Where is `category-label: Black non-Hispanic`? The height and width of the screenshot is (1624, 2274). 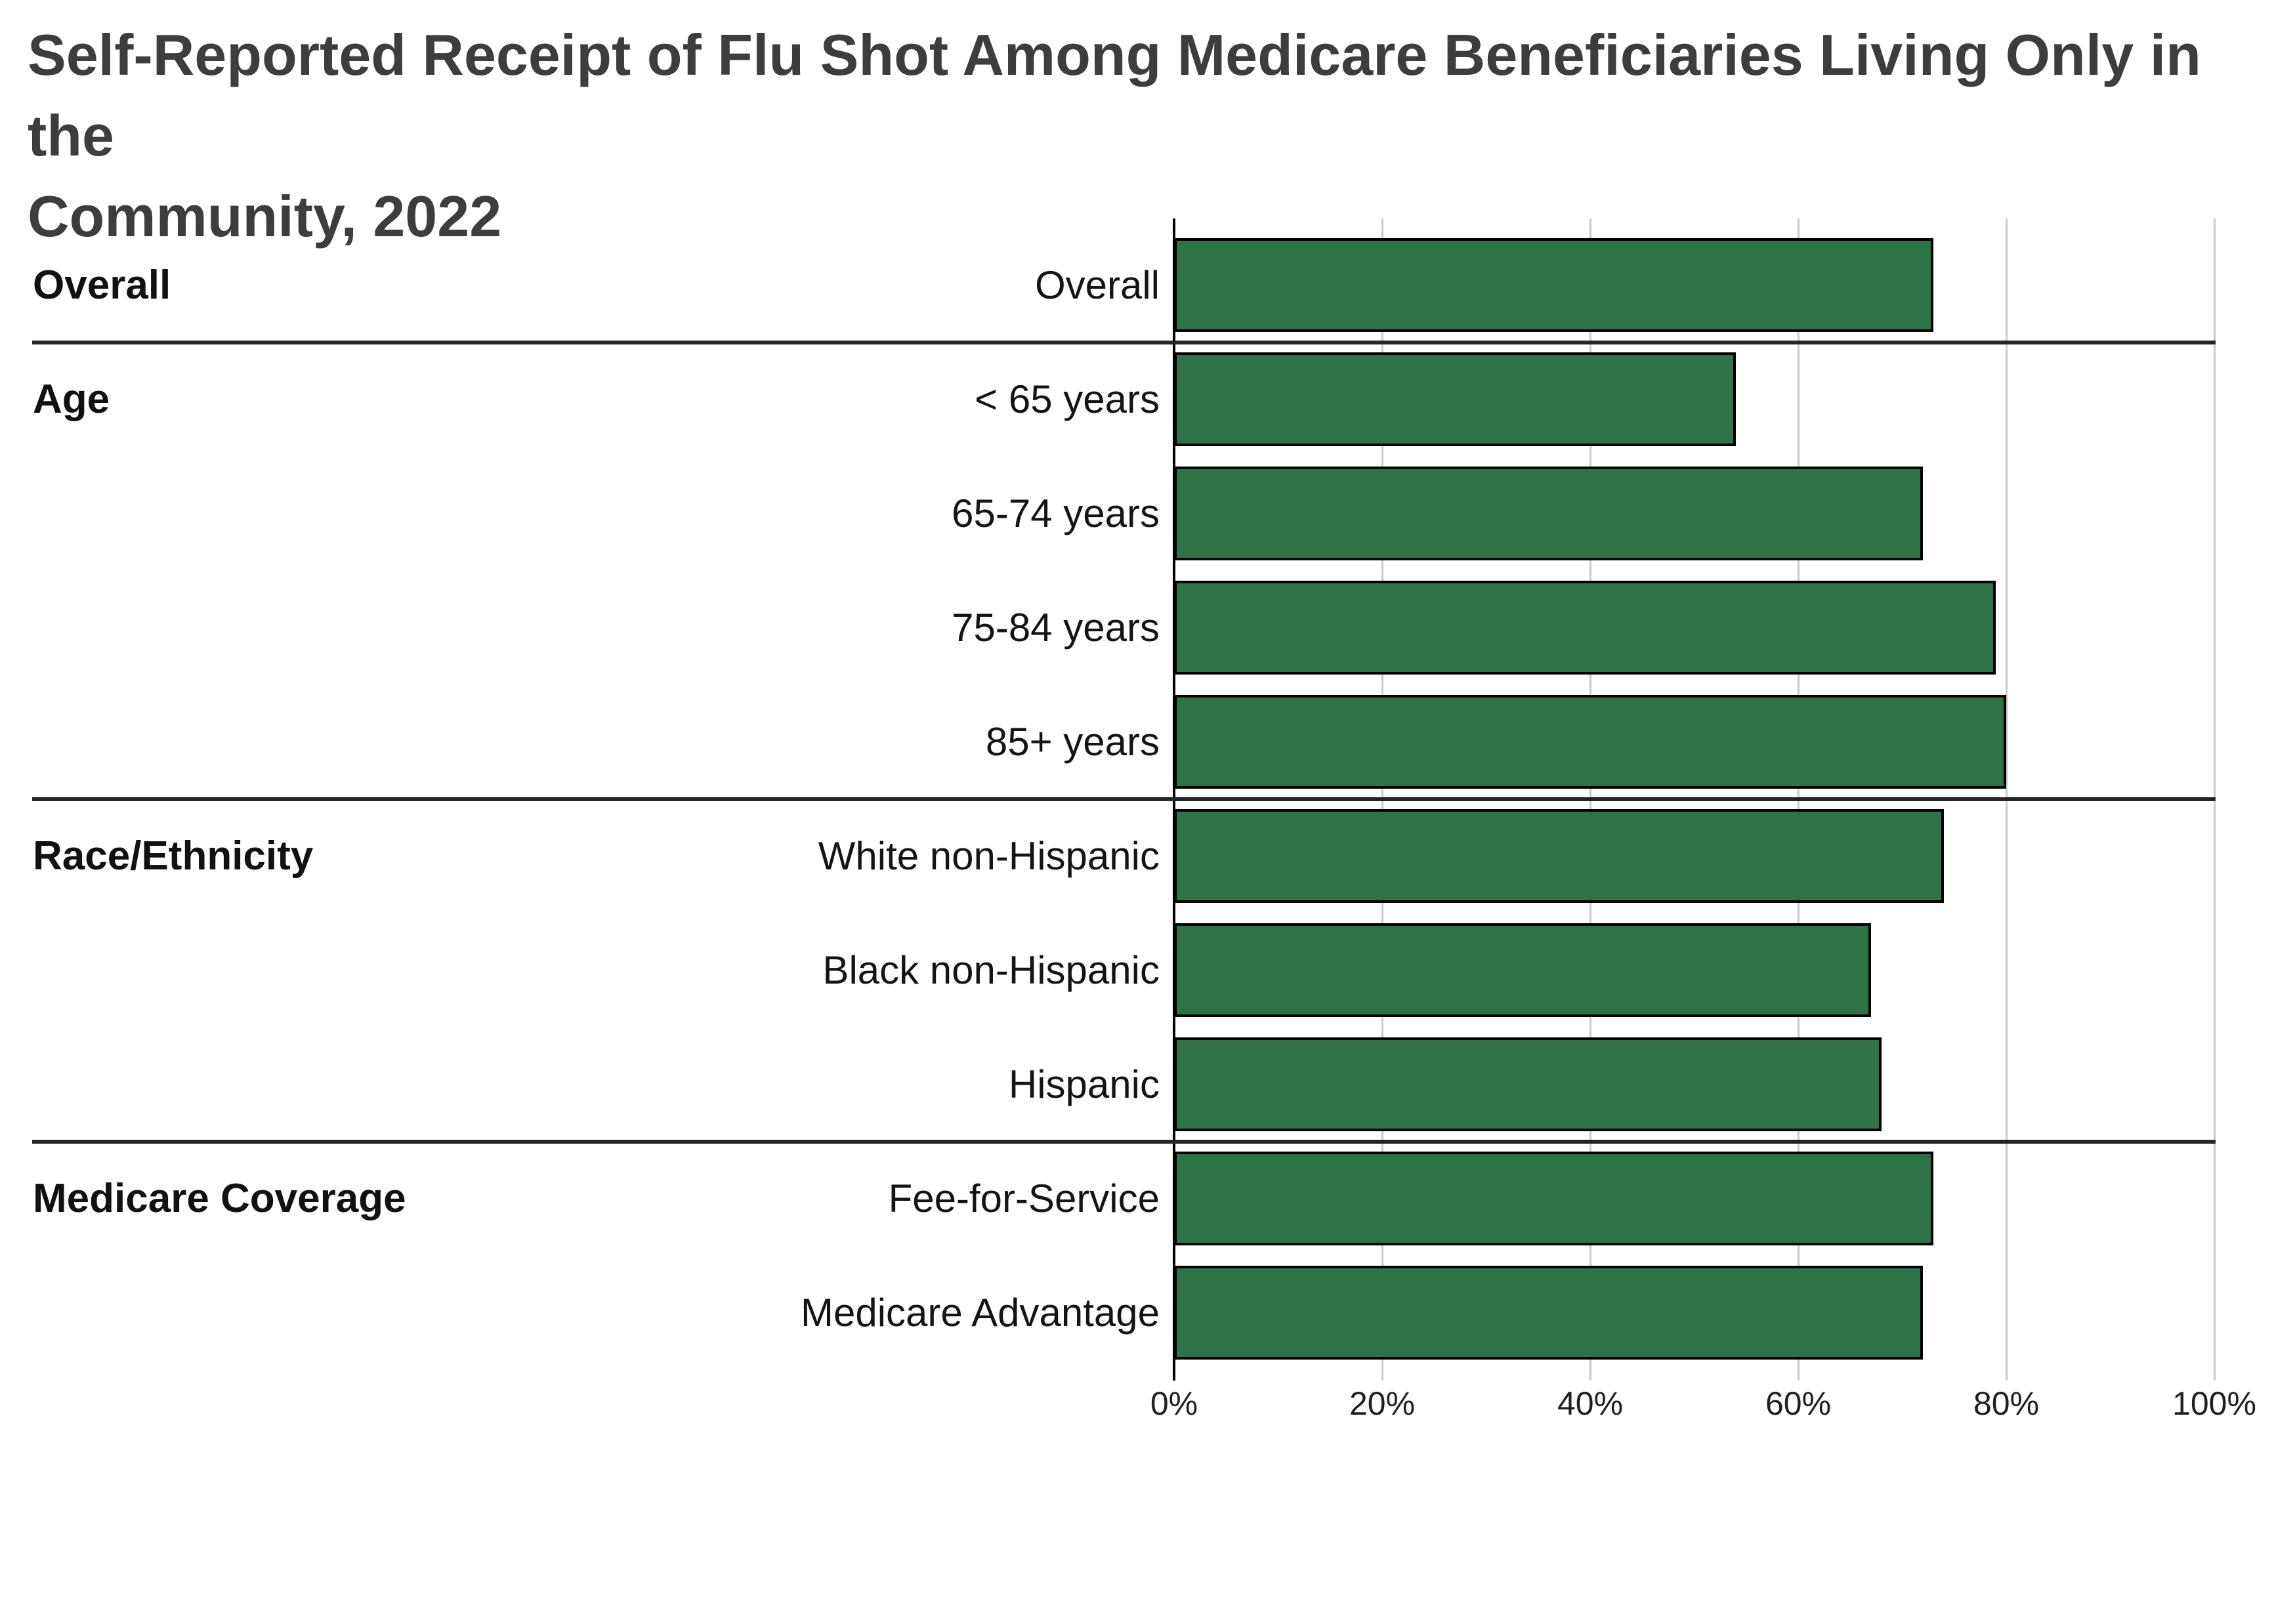 category-label: Black non-Hispanic is located at coordinates (991, 970).